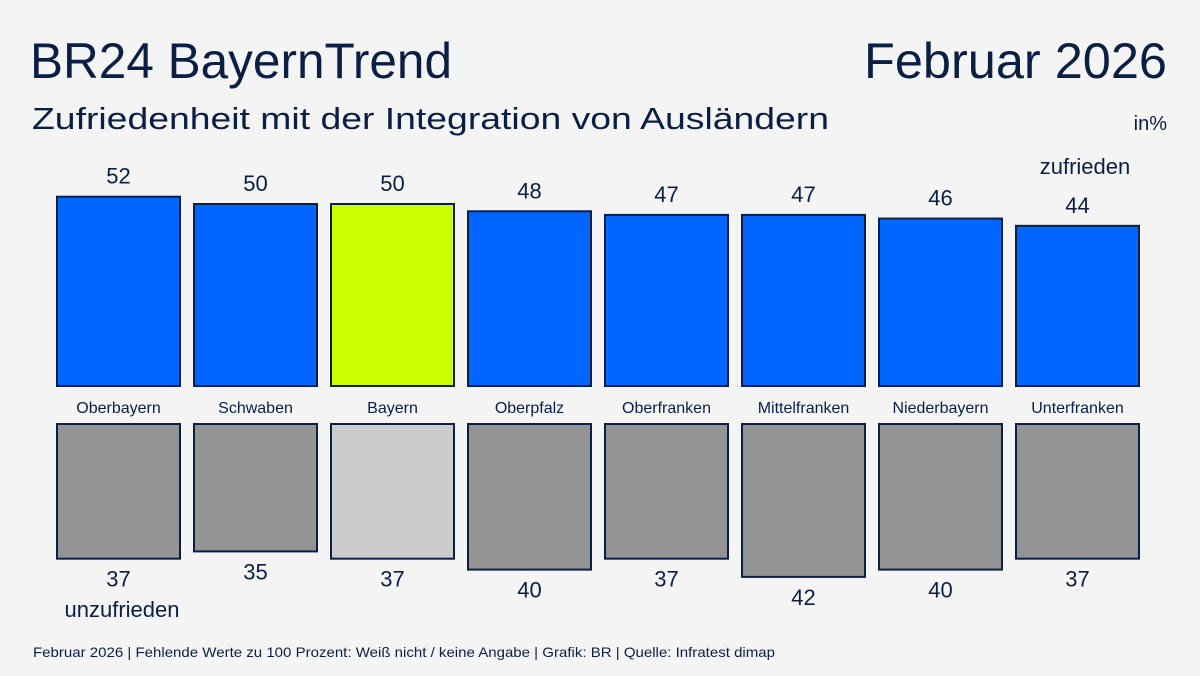  What do you see at coordinates (804, 408) in the screenshot?
I see `category-label: Mittelfranken` at bounding box center [804, 408].